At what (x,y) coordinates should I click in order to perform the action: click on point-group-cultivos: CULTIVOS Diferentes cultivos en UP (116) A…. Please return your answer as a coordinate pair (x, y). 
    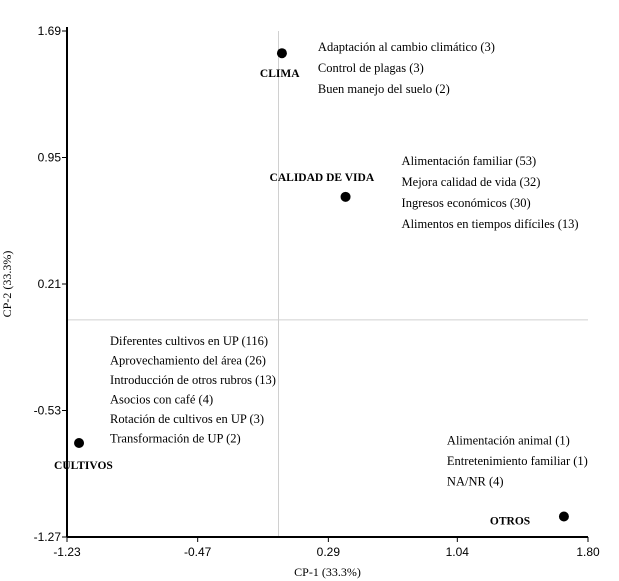
    Looking at the image, I should click on (165, 403).